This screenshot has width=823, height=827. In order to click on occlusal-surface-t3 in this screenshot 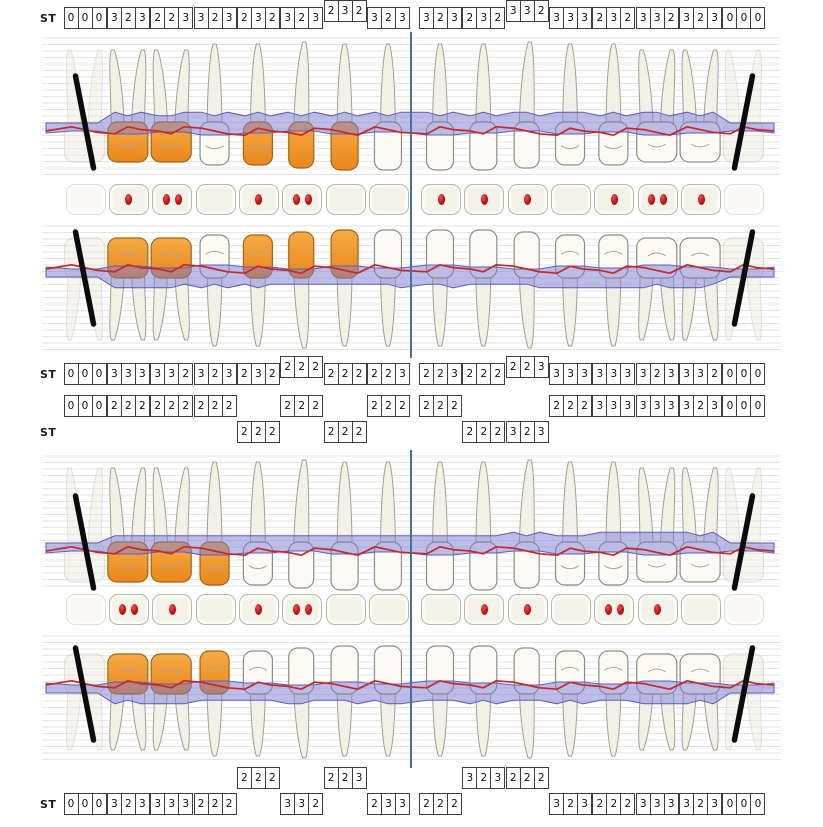, I will do `click(172, 199)`.